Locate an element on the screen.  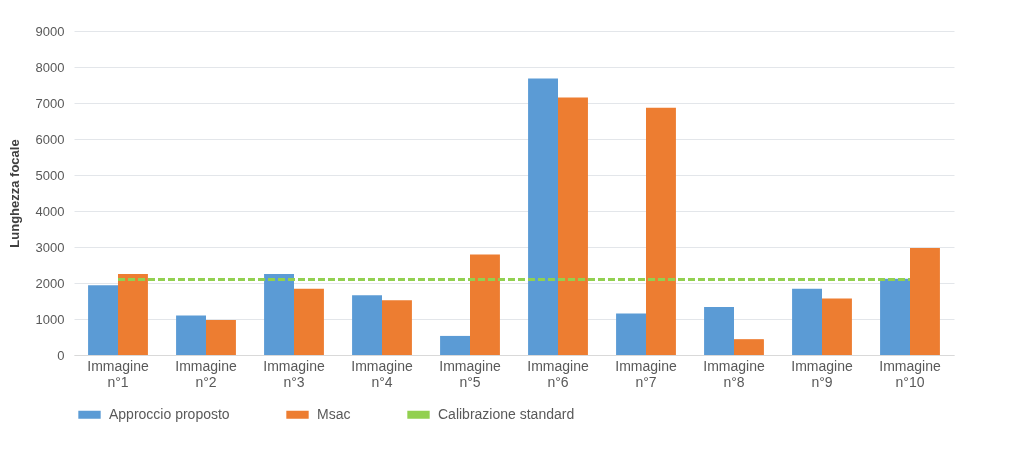
legend-label: Approccio proposto is located at coordinates (169, 413).